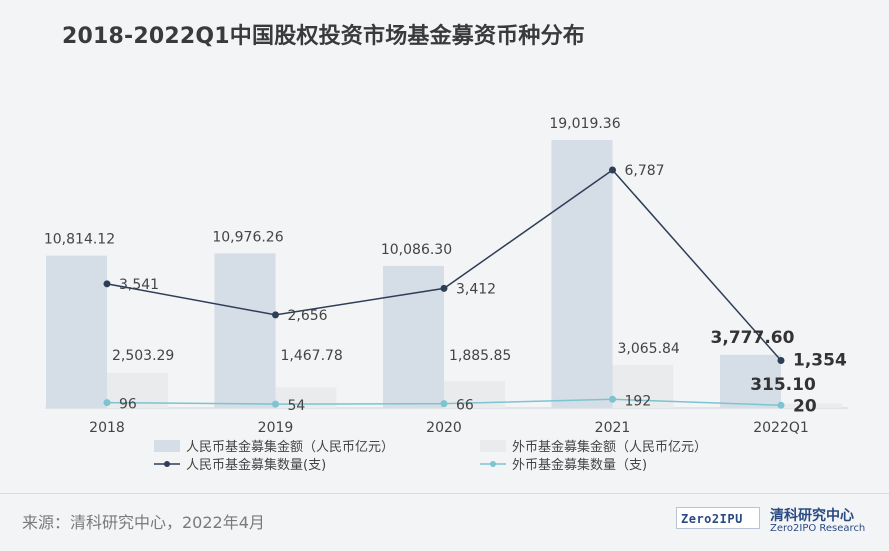 This screenshot has width=889, height=551. I want to click on bar-fx-amount-2019, so click(306, 397).